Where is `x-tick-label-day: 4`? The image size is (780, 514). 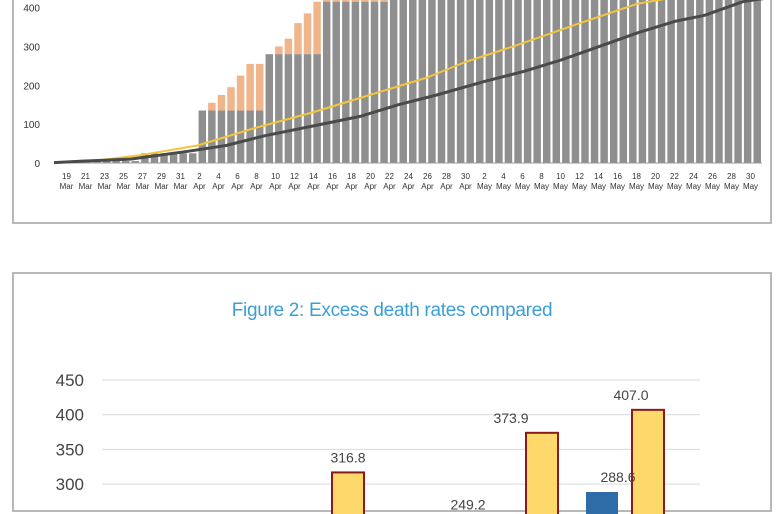 x-tick-label-day: 4 is located at coordinates (503, 176).